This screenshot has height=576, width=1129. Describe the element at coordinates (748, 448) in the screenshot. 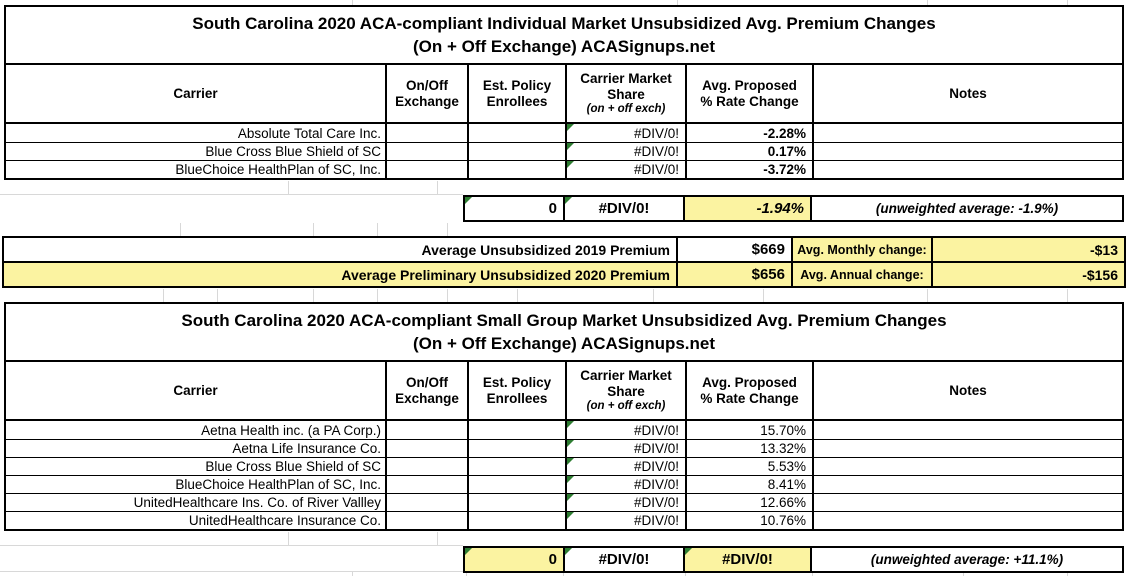

I see `rate-change-cell: 13.32%` at that location.